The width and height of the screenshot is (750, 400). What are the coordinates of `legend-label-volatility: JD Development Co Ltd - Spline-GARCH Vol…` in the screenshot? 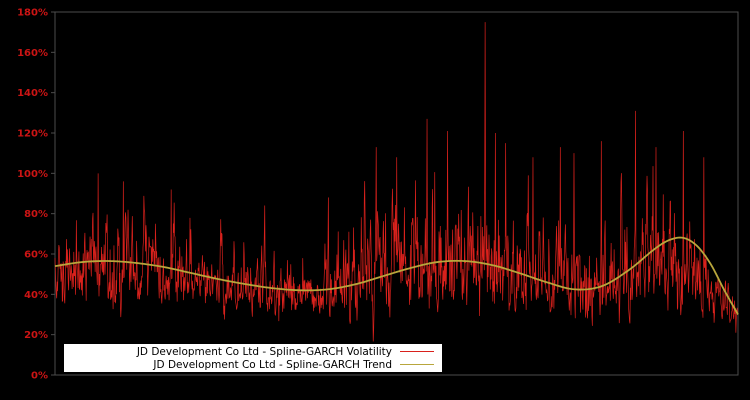 It's located at (264, 351).